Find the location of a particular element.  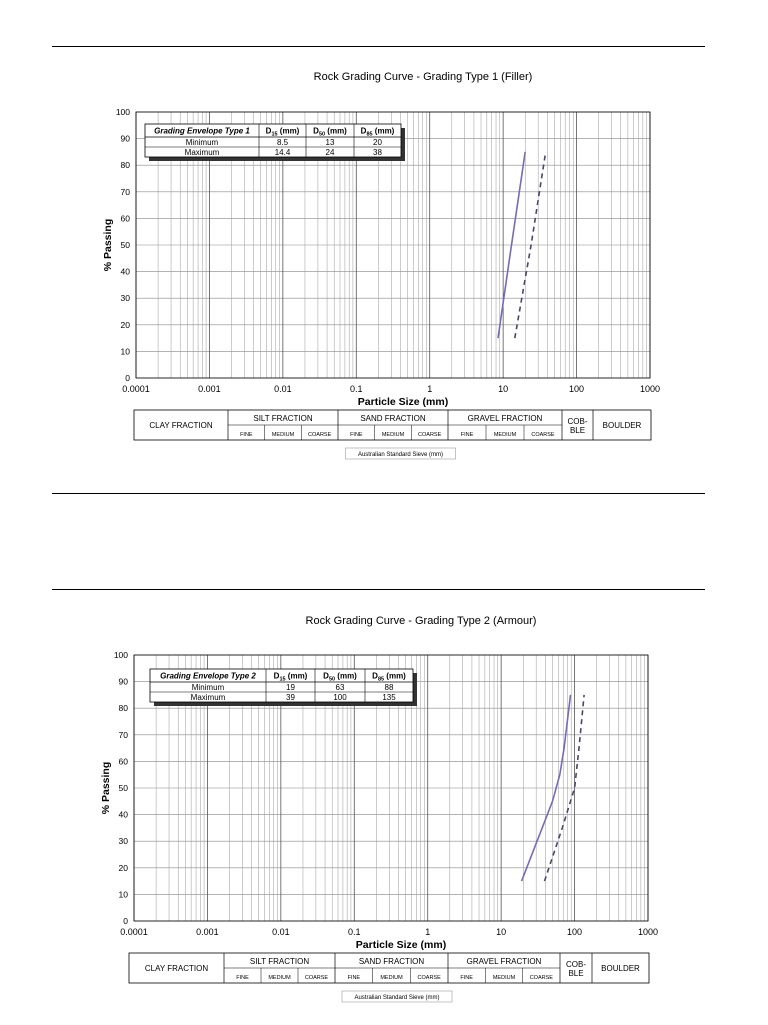

x-tick-label: 0.1 is located at coordinates (356, 389).